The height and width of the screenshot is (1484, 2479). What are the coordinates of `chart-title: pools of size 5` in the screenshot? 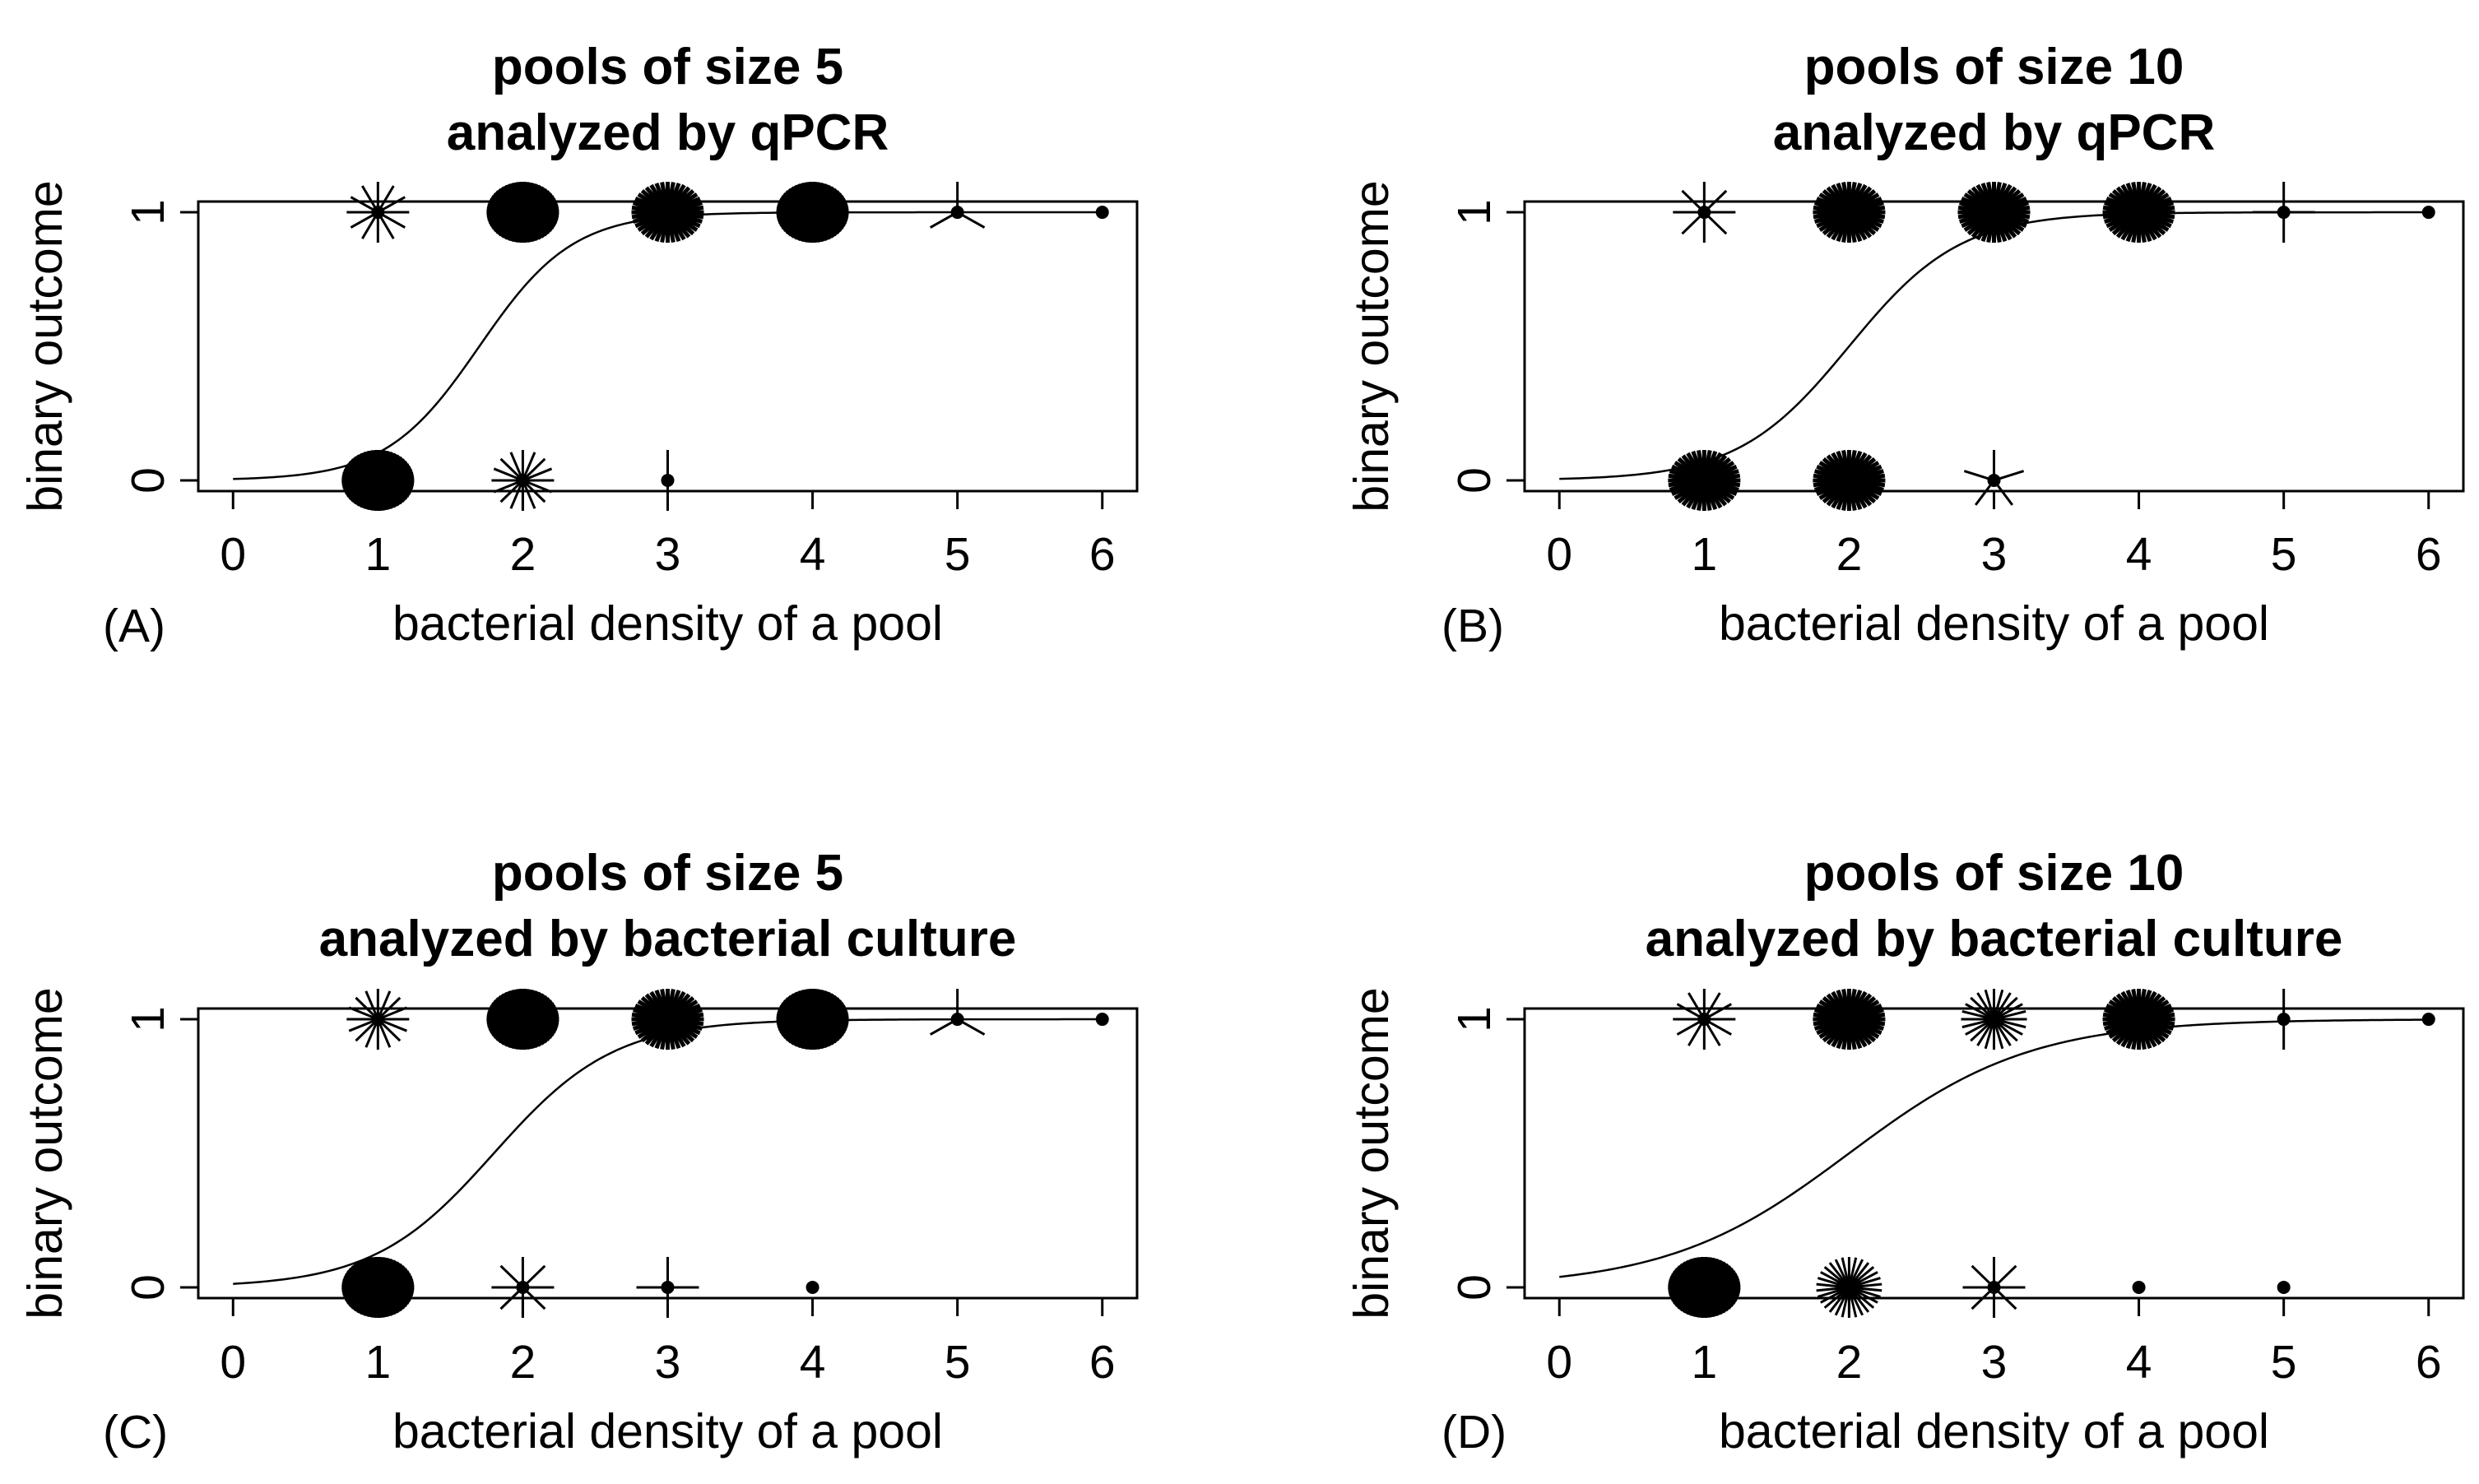 It's located at (667, 874).